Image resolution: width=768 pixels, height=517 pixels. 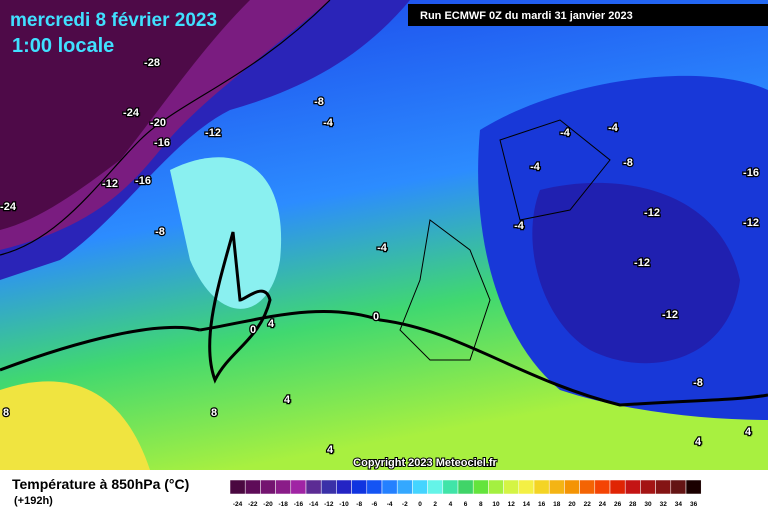 I want to click on run-box, so click(x=588, y=15).